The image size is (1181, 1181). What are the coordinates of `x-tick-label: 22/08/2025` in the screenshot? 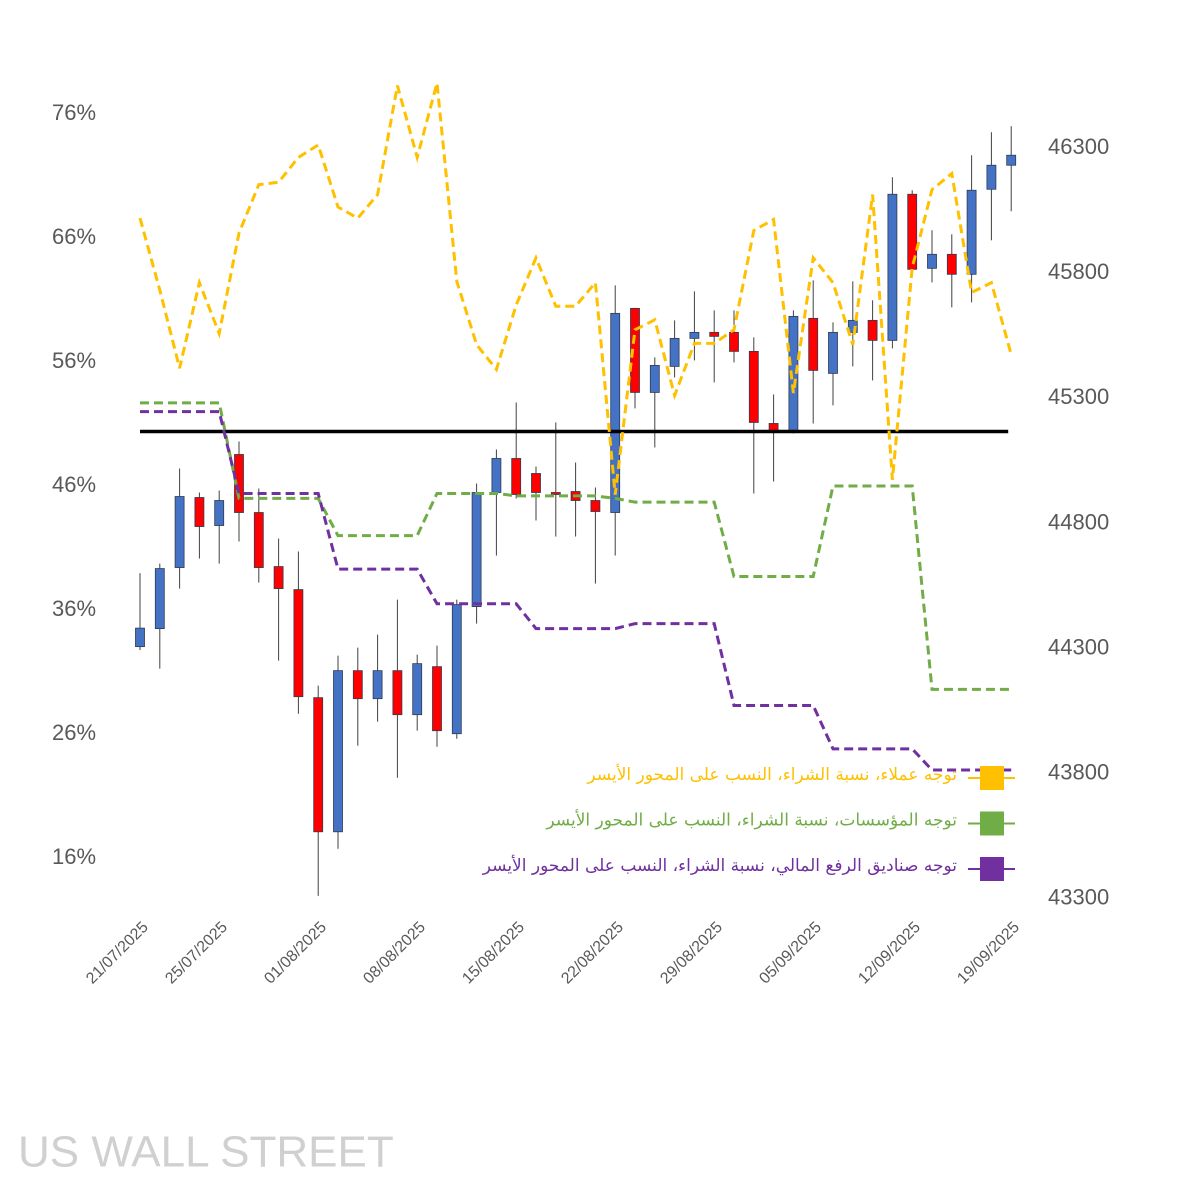 It's located at (592, 953).